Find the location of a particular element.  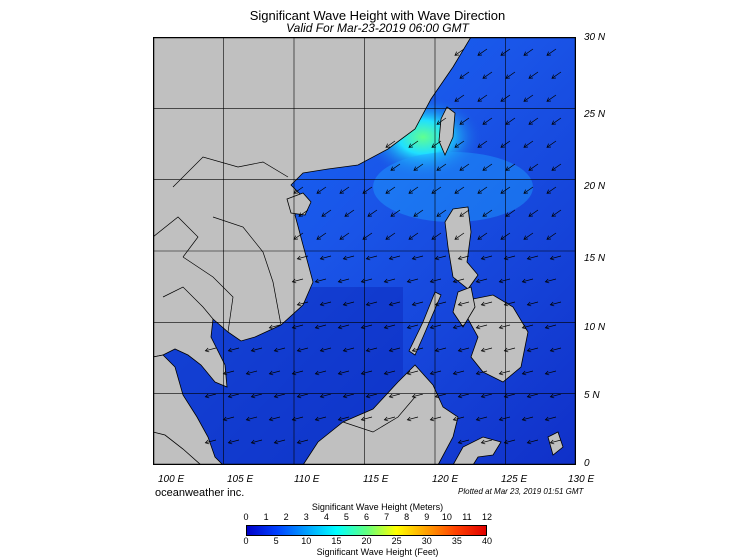

taiwan-island is located at coordinates (447, 131).